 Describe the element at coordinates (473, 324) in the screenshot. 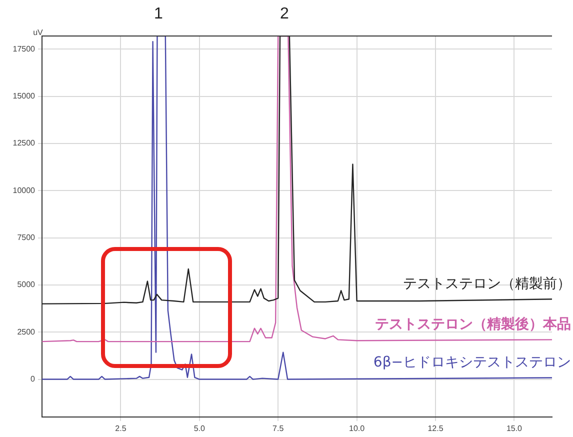

I see `series-label: テストステロン（精製後）本品` at that location.